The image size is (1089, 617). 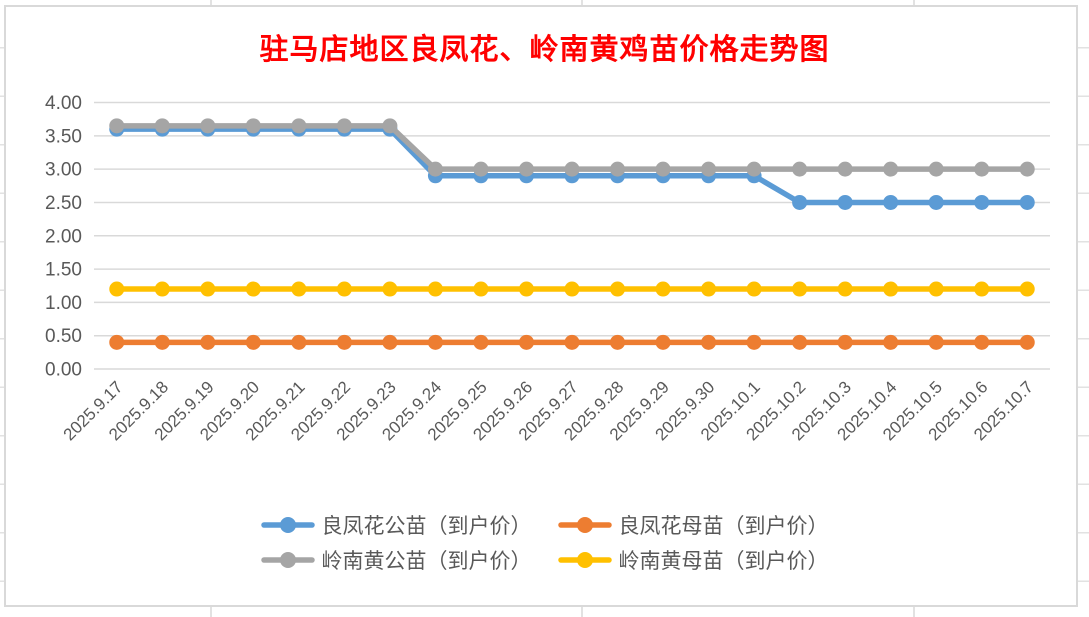 I want to click on chart-legend: 良凤花公苗（到户价） 良凤花母苗（到户价） 岭南黄公苗（到户价）, so click(x=544, y=542).